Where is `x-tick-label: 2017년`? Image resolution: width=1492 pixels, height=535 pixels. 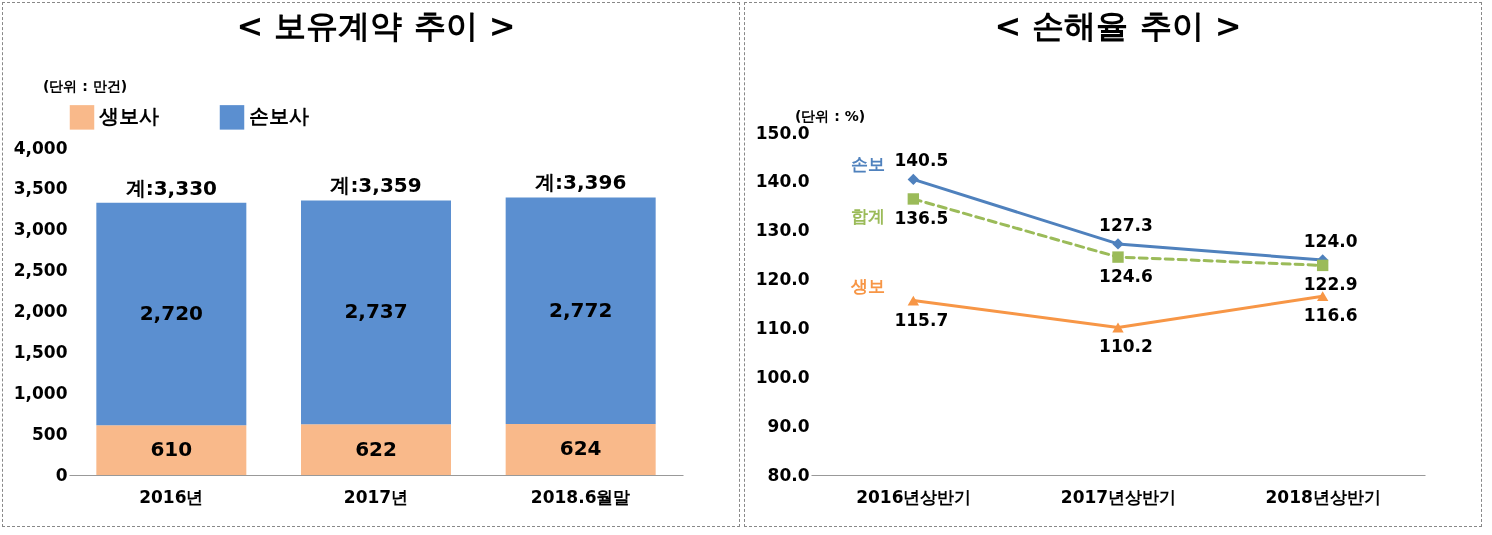 x-tick-label: 2017년 is located at coordinates (376, 496).